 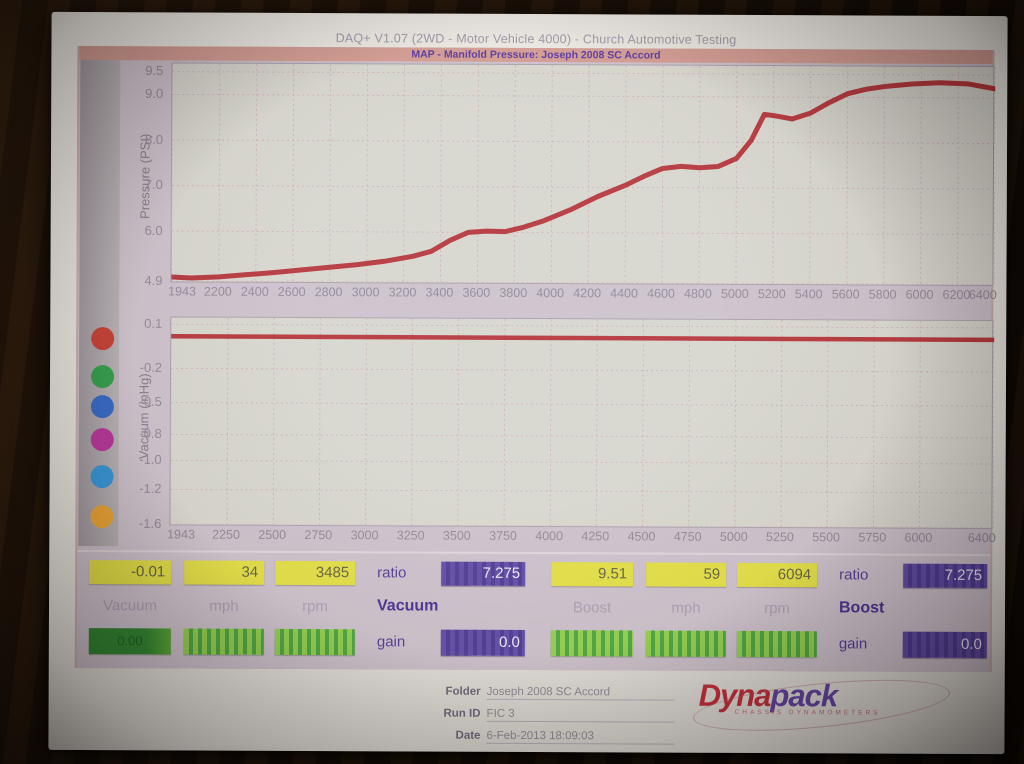 I want to click on y-tick-label: -1.6, so click(x=150, y=523).